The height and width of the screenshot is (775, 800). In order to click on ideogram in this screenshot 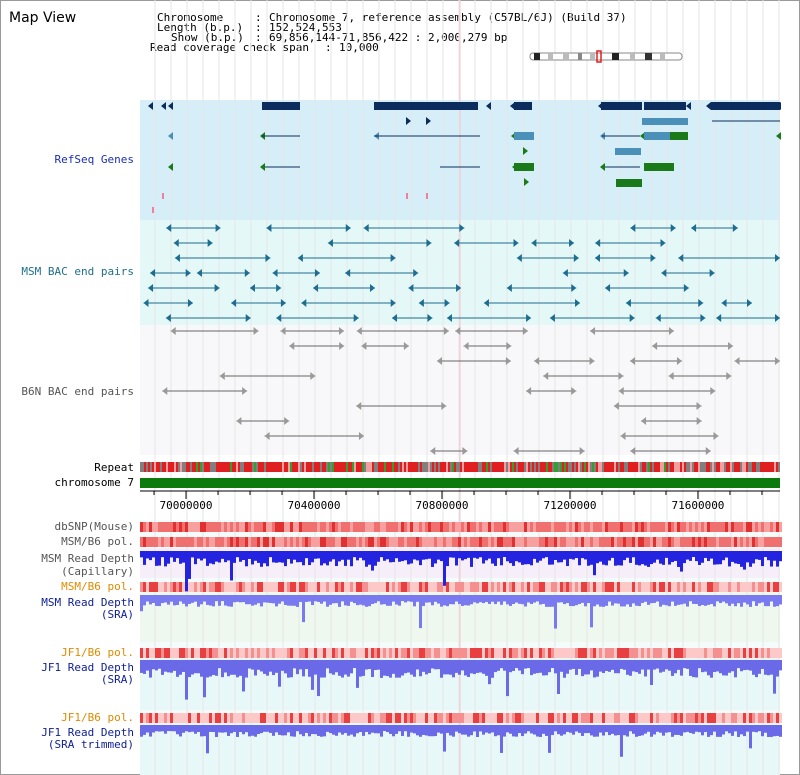, I will do `click(606, 56)`.